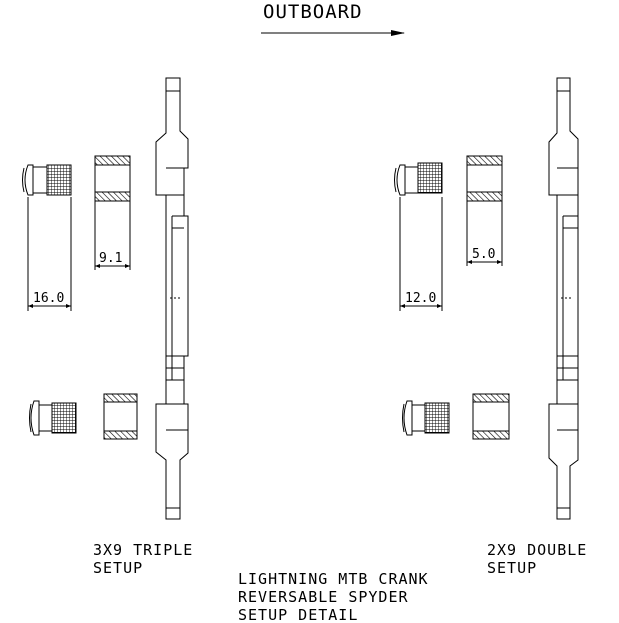 This screenshot has width=619, height=623. Describe the element at coordinates (112, 212) in the screenshot. I see `spacer-9-1-left: 9.1` at that location.